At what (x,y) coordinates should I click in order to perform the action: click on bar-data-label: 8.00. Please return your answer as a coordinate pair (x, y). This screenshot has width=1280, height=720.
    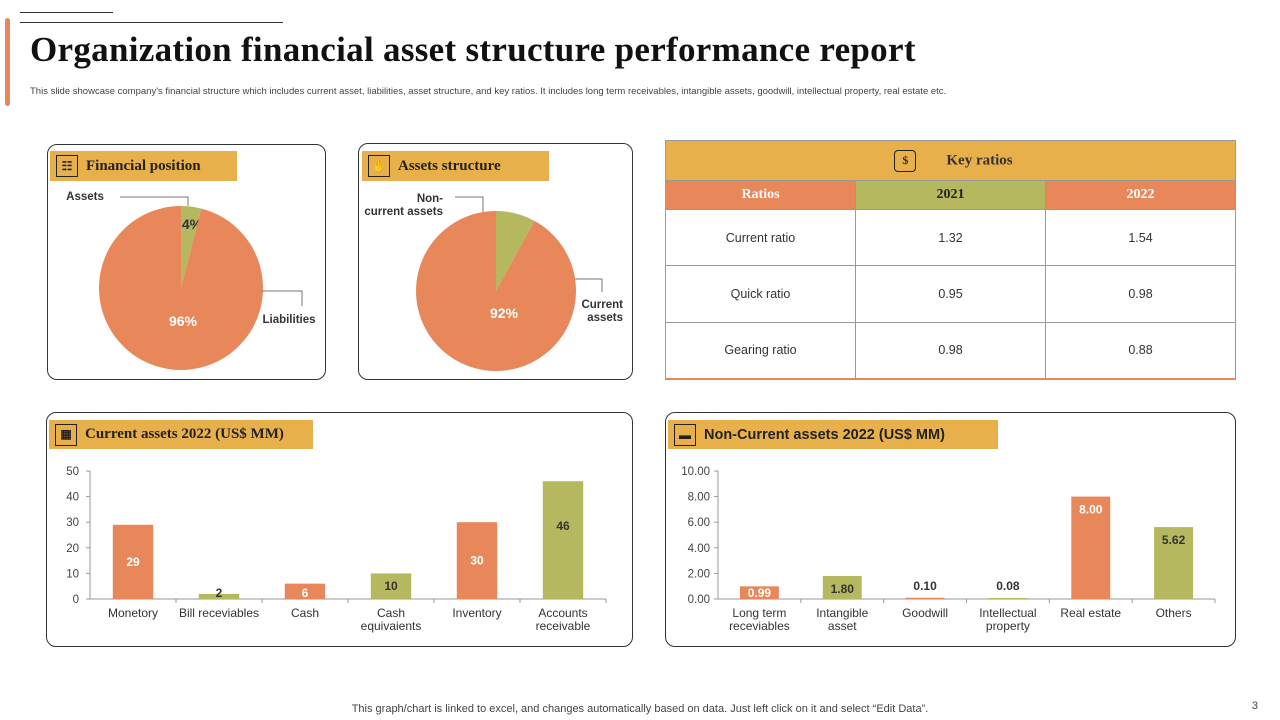
    Looking at the image, I should click on (1091, 510).